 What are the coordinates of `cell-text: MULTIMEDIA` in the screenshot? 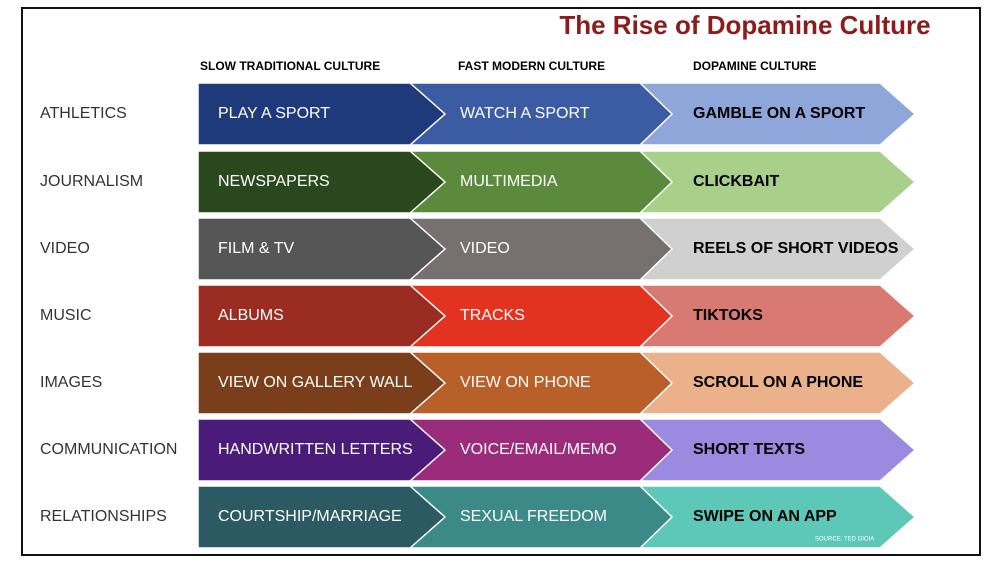 It's located at (509, 181).